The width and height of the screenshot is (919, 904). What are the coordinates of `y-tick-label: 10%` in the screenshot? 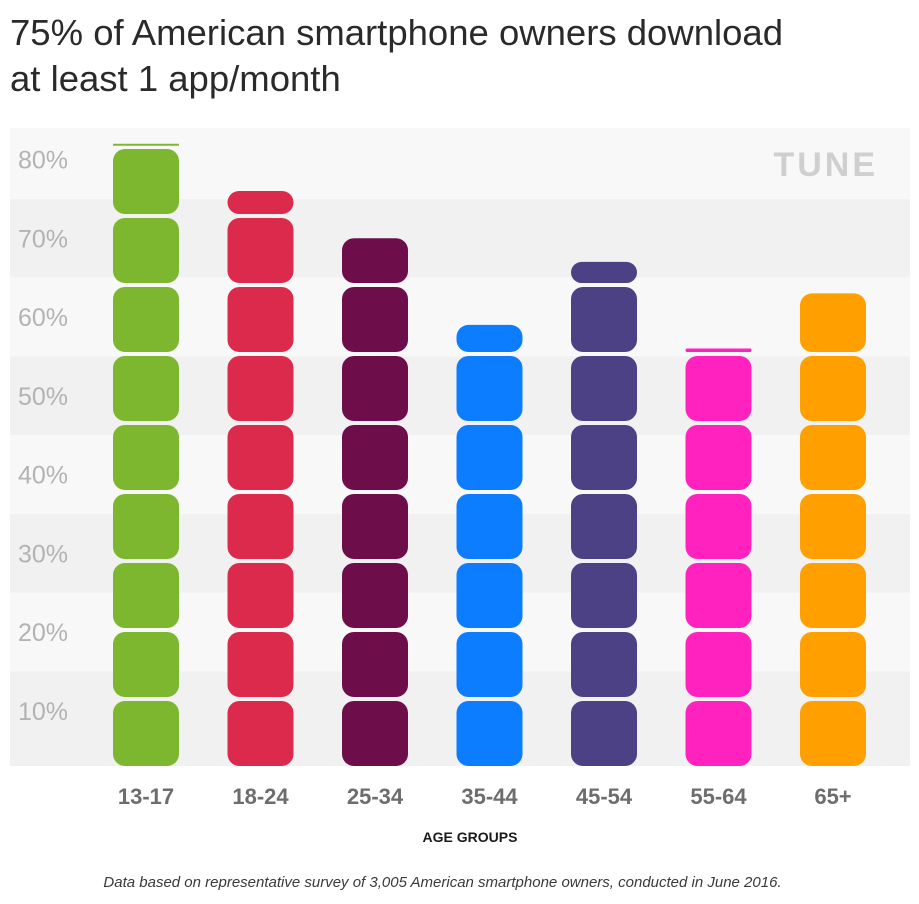 It's located at (43, 712).